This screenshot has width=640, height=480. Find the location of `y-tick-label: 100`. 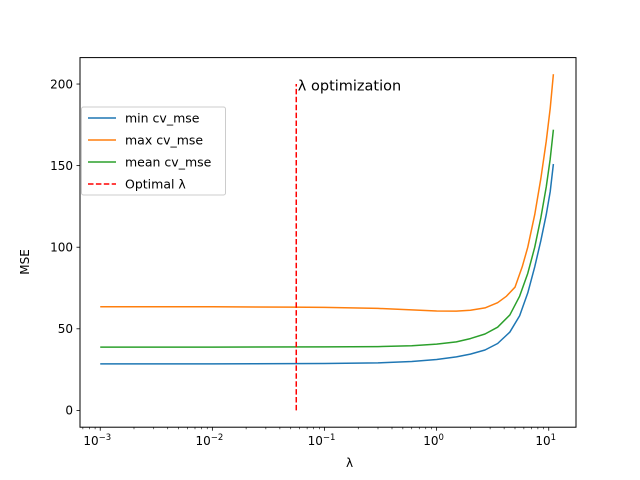

y-tick-label: 100 is located at coordinates (61, 248).